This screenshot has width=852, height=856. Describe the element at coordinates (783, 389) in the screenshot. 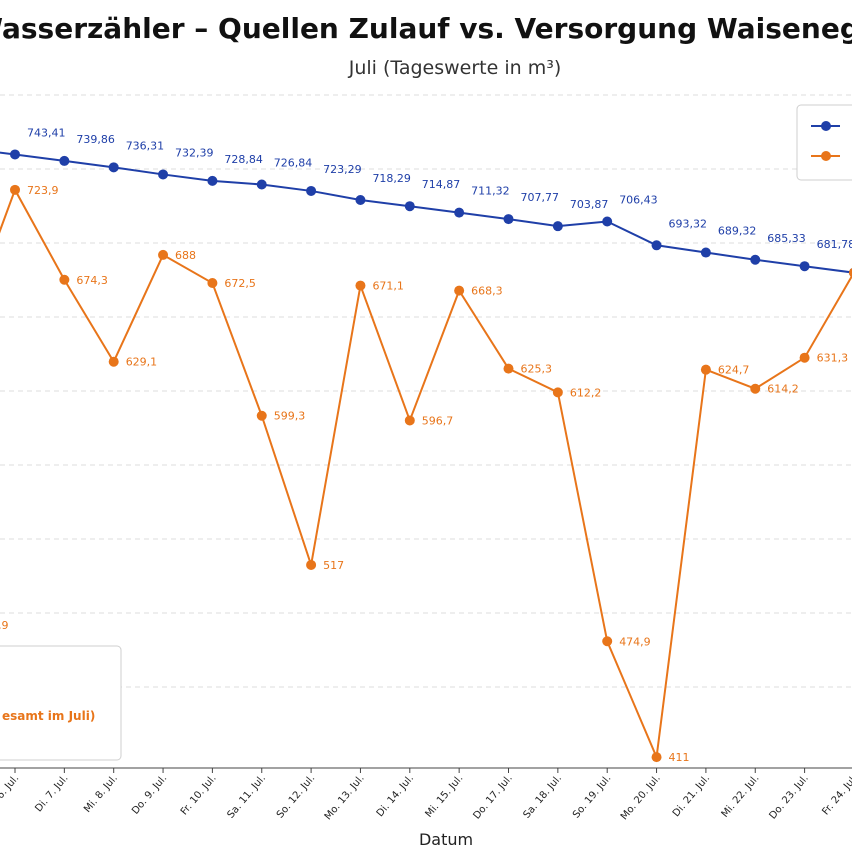

I see `data-label: 614,2` at that location.